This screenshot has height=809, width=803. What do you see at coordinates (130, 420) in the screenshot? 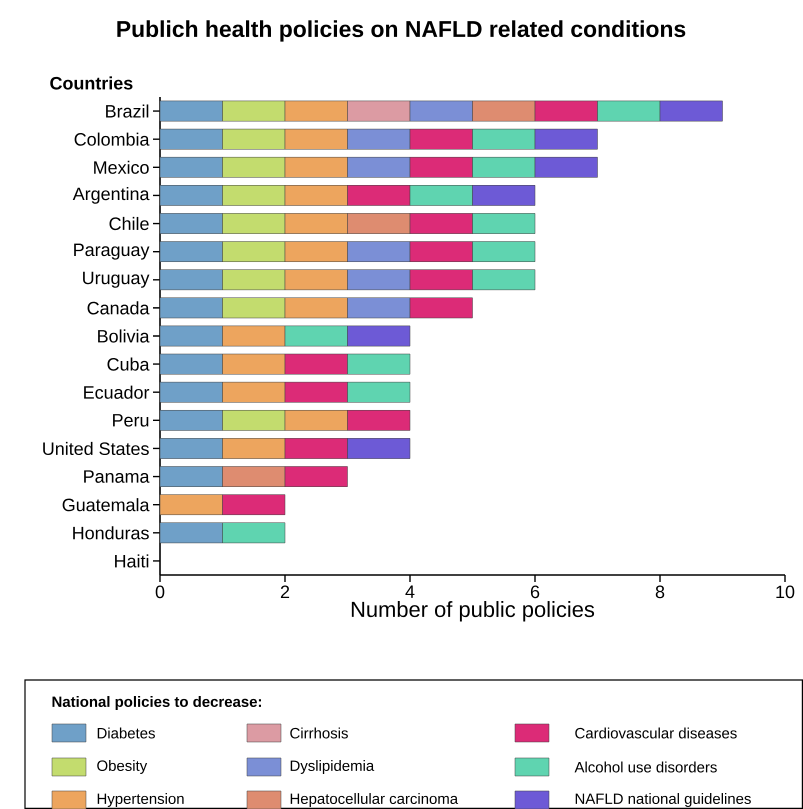
I see `y-tick-label: Peru` at bounding box center [130, 420].